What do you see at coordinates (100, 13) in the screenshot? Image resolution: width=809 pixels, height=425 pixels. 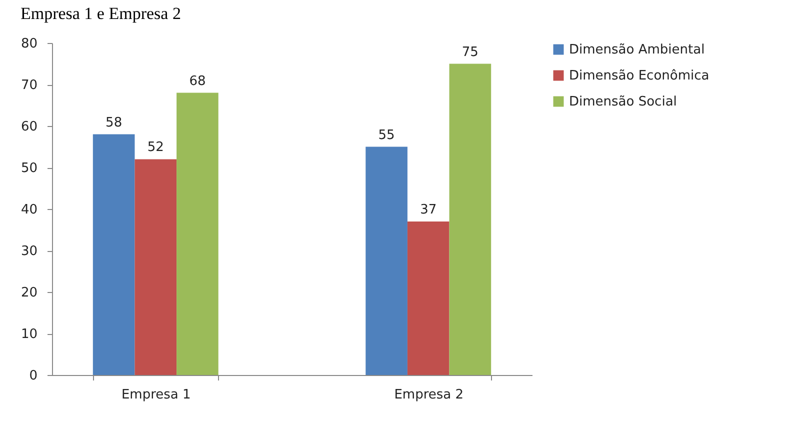 I see `chart-title: Empresa 1 e Empresa 2` at bounding box center [100, 13].